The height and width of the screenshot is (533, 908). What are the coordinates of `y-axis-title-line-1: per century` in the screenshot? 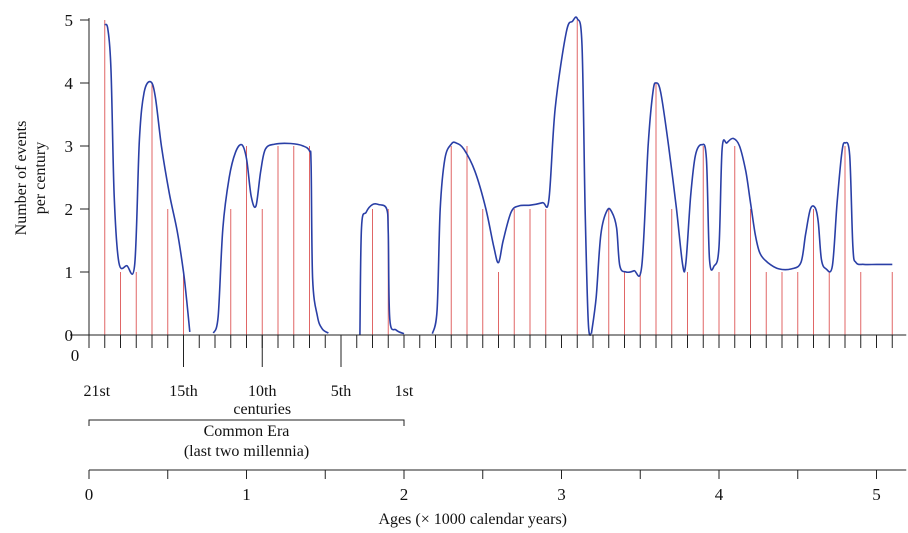 It's located at (40, 178).